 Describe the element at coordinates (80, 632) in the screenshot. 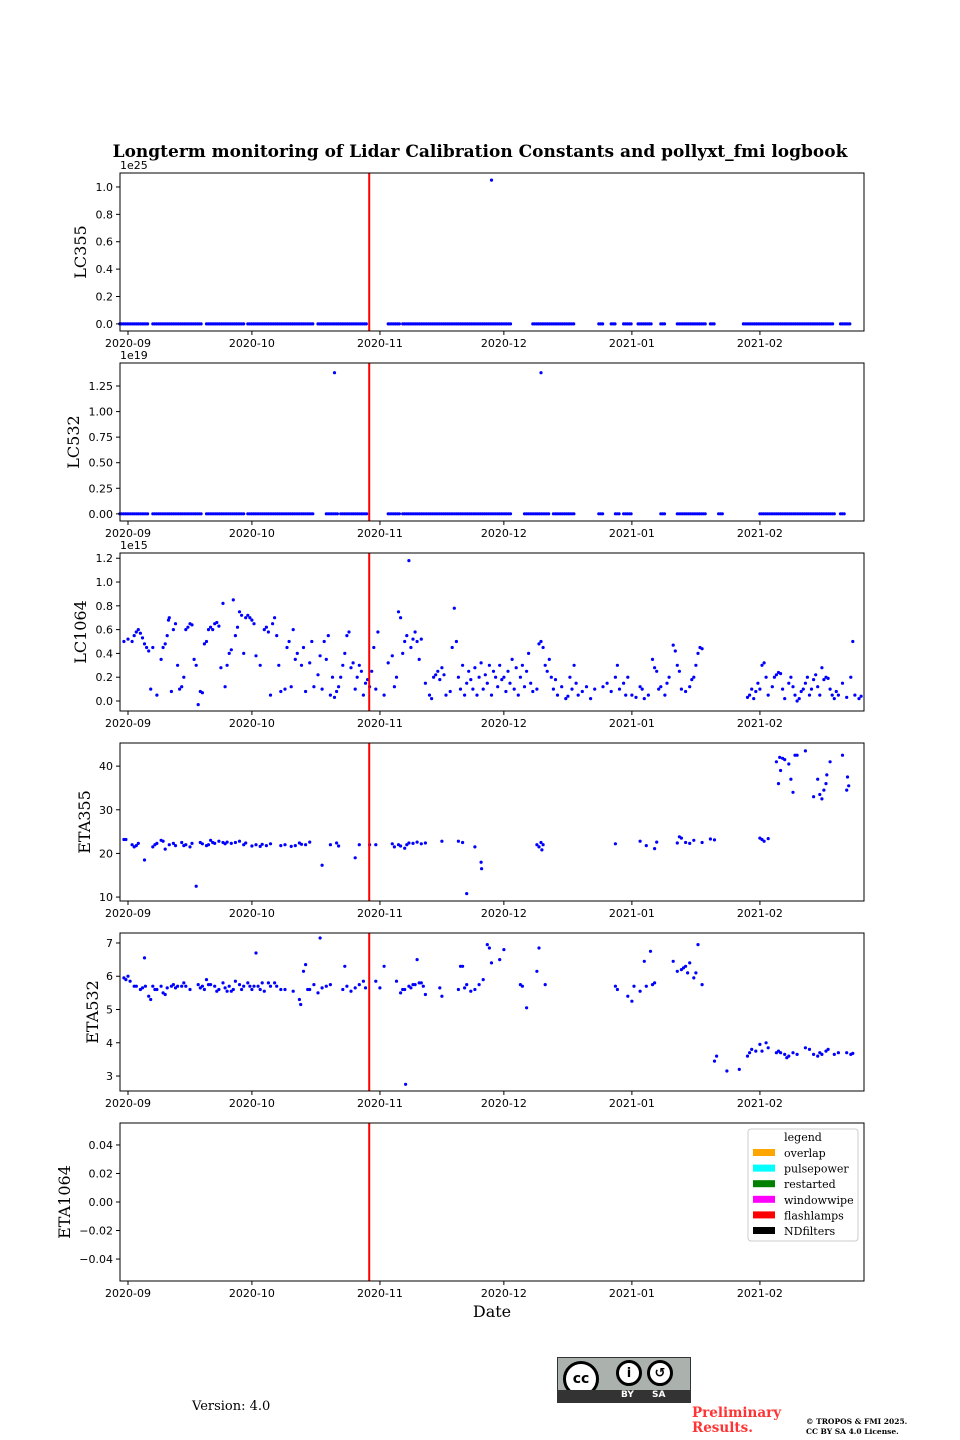

I see `y-axis-label: LC1064` at that location.